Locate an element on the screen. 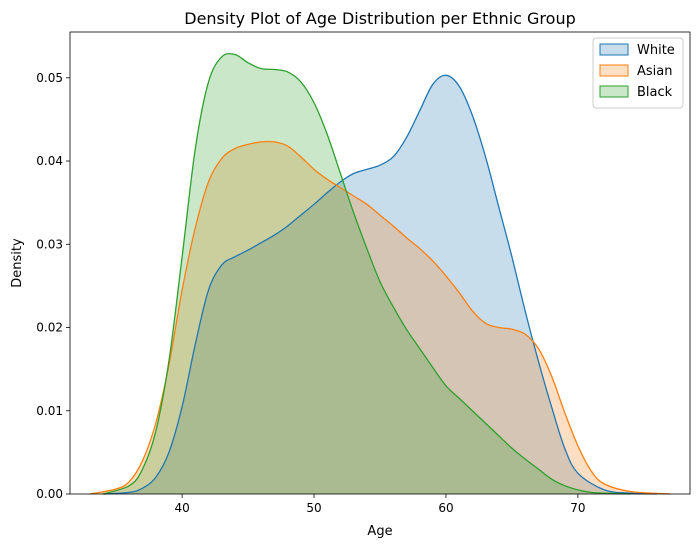 The width and height of the screenshot is (700, 547). x-axis-label: Age is located at coordinates (379, 531).